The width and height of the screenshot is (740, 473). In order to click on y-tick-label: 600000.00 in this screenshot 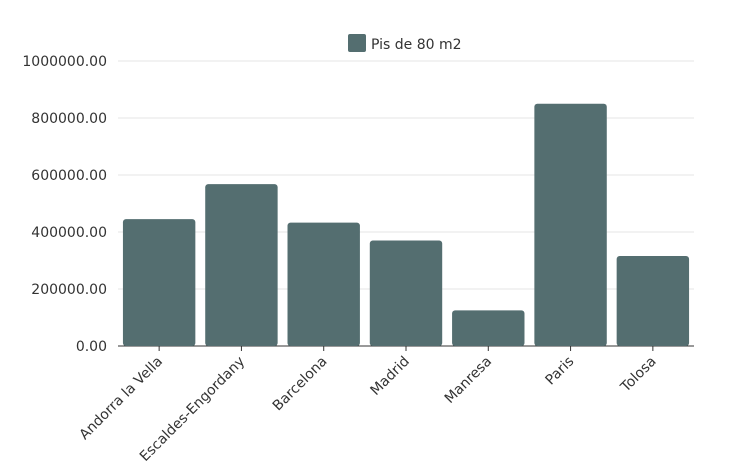, I will do `click(69, 176)`.